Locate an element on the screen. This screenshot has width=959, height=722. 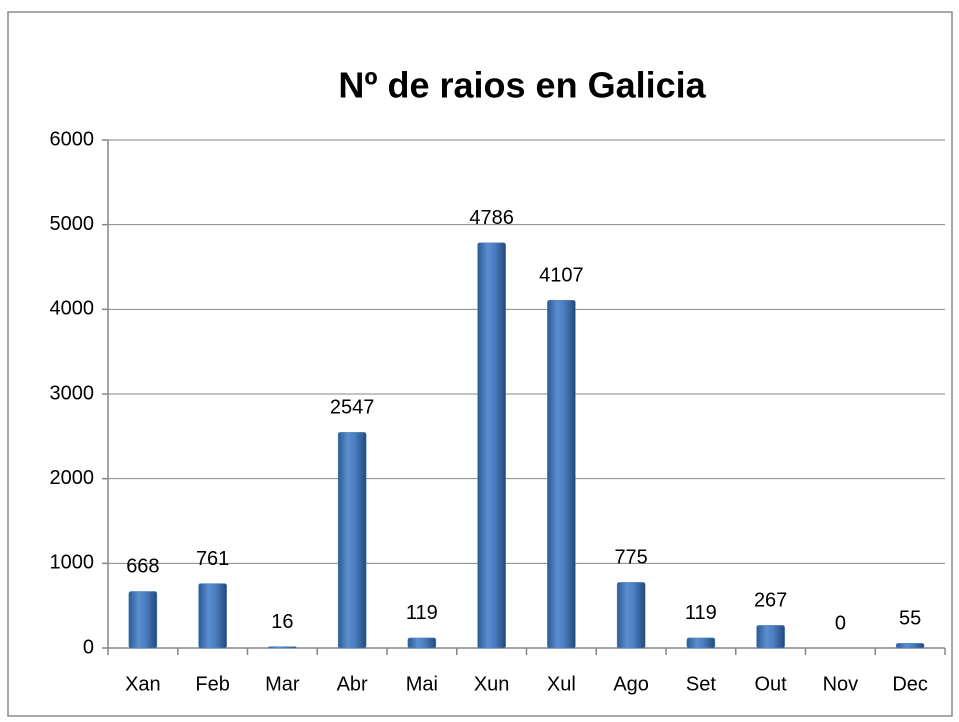
data-label: 4107 is located at coordinates (561, 276).